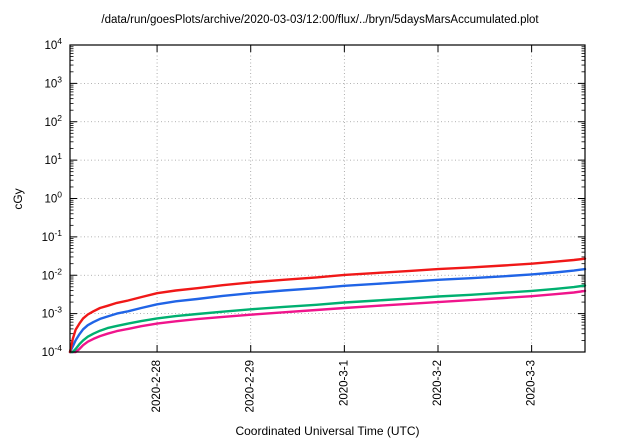 The image size is (640, 448). Describe the element at coordinates (251, 386) in the screenshot. I see `x-tick-label: 2020-2-29` at that location.